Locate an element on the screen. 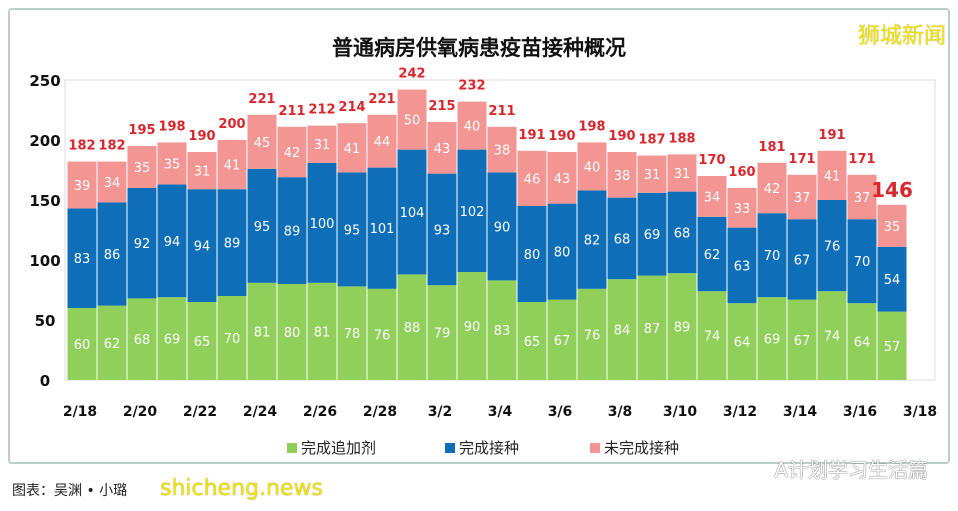  segment-label: 95 is located at coordinates (262, 227).